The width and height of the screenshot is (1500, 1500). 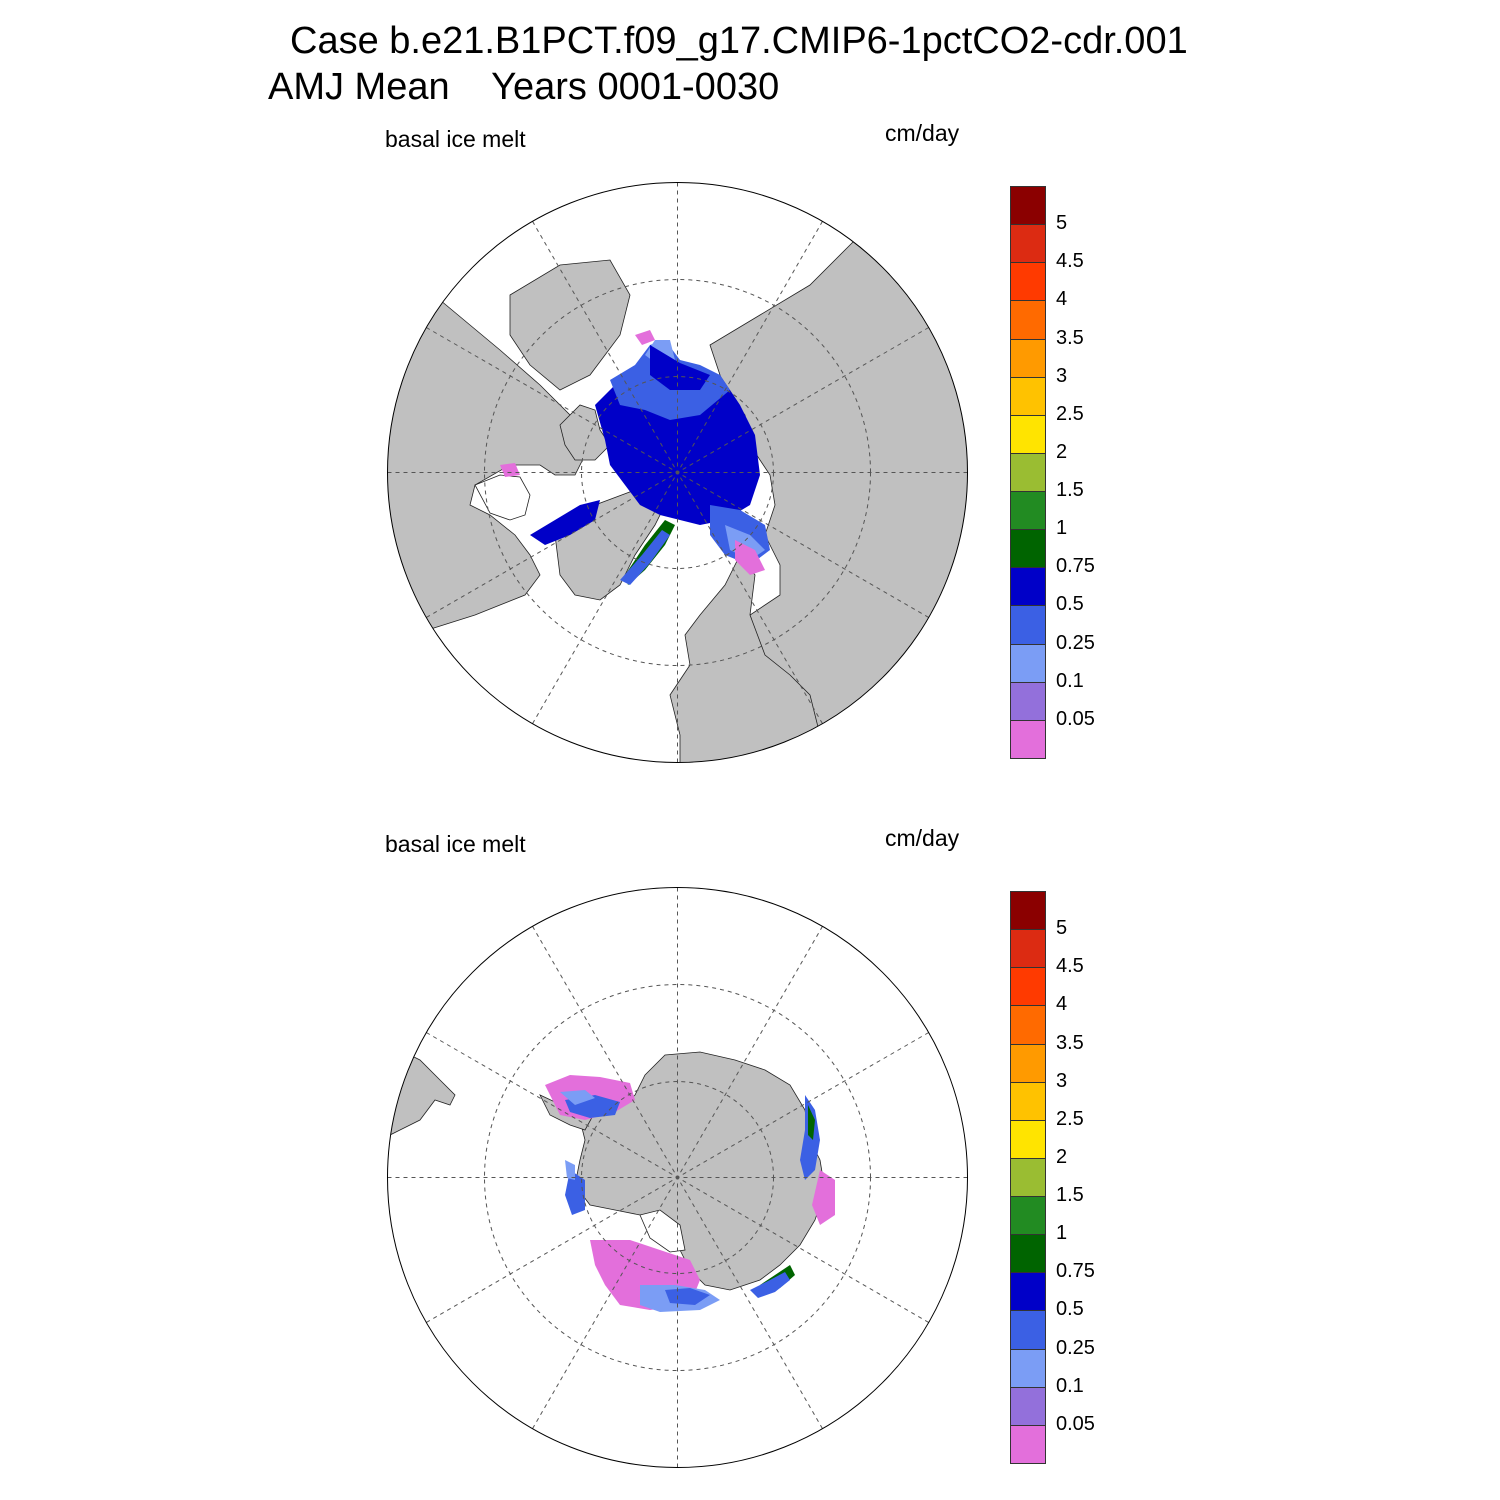 What do you see at coordinates (1062, 1004) in the screenshot?
I see `south-colorbar-tick-label: 4` at bounding box center [1062, 1004].